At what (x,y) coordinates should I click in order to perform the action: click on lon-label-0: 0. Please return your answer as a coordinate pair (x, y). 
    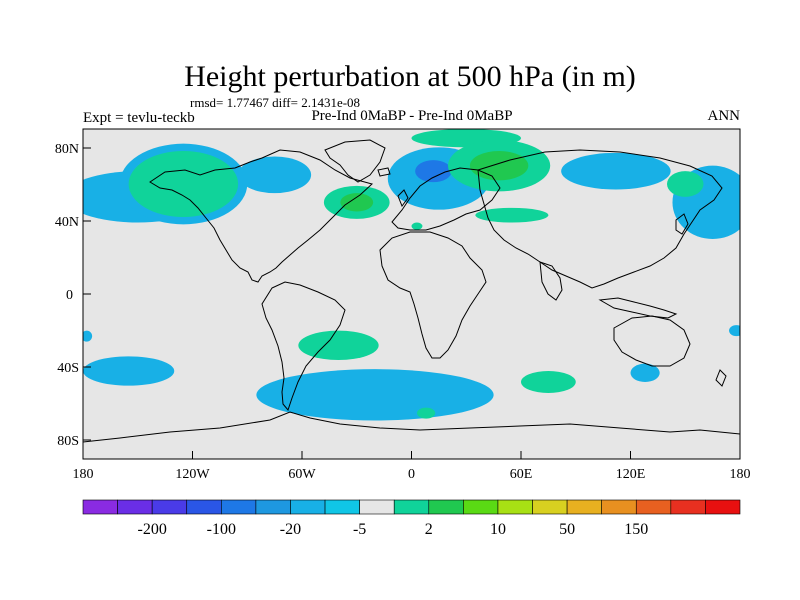
    Looking at the image, I should click on (411, 474).